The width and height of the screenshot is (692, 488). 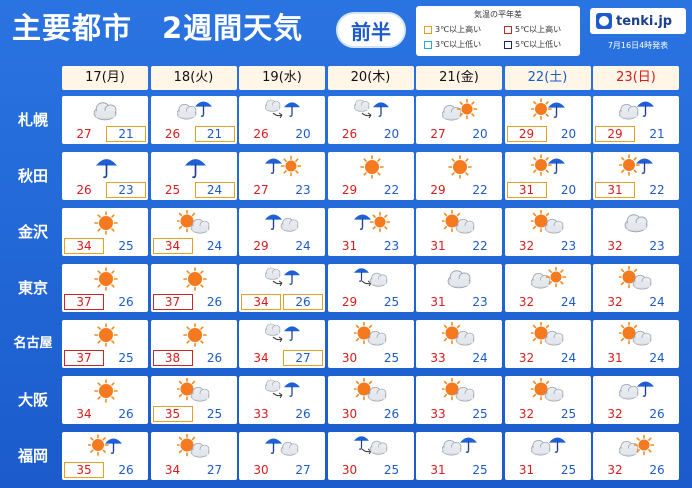 I want to click on city-row: 金沢 34 25 34 24 29 24 31 23 31 22 32 23 32 23, so click(x=346, y=232).